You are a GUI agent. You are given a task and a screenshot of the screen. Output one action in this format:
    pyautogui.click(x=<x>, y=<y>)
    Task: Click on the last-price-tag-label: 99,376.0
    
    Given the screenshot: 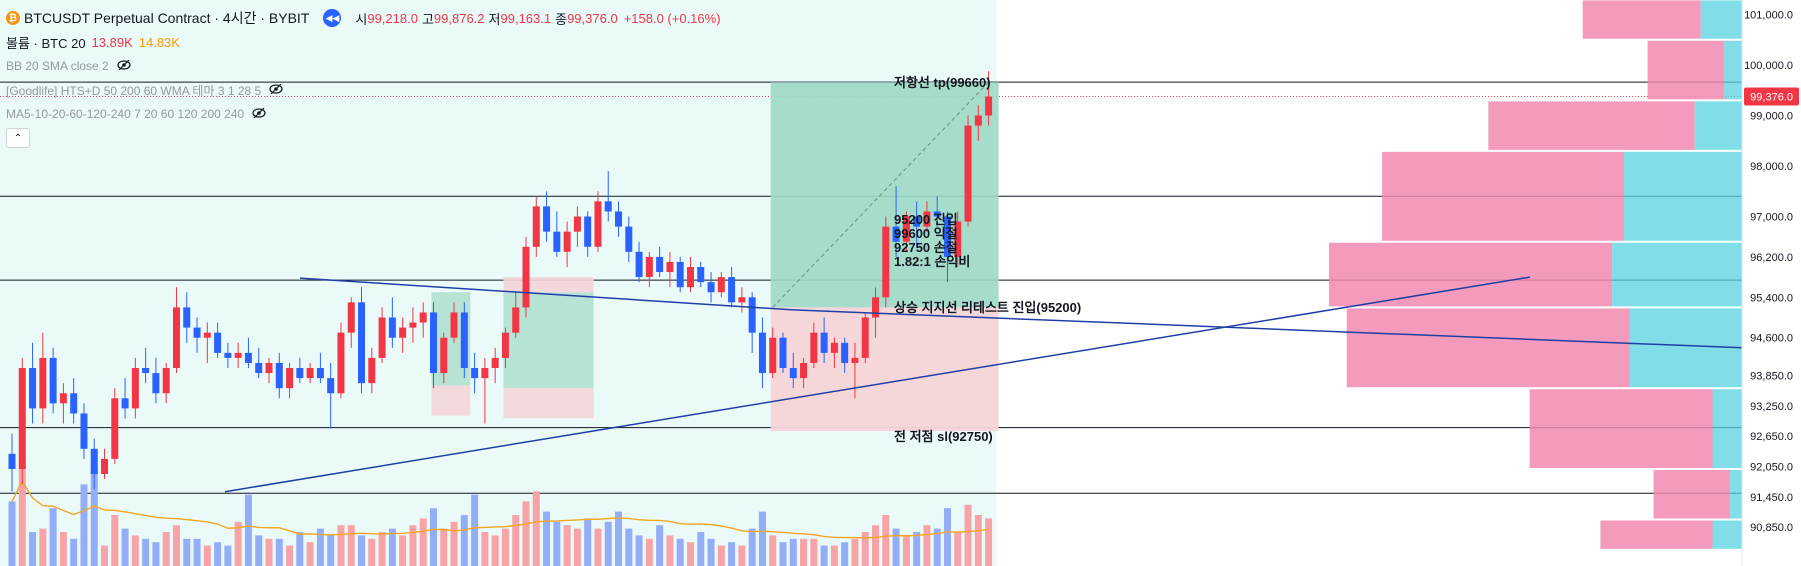 What is the action you would take?
    pyautogui.click(x=1771, y=98)
    